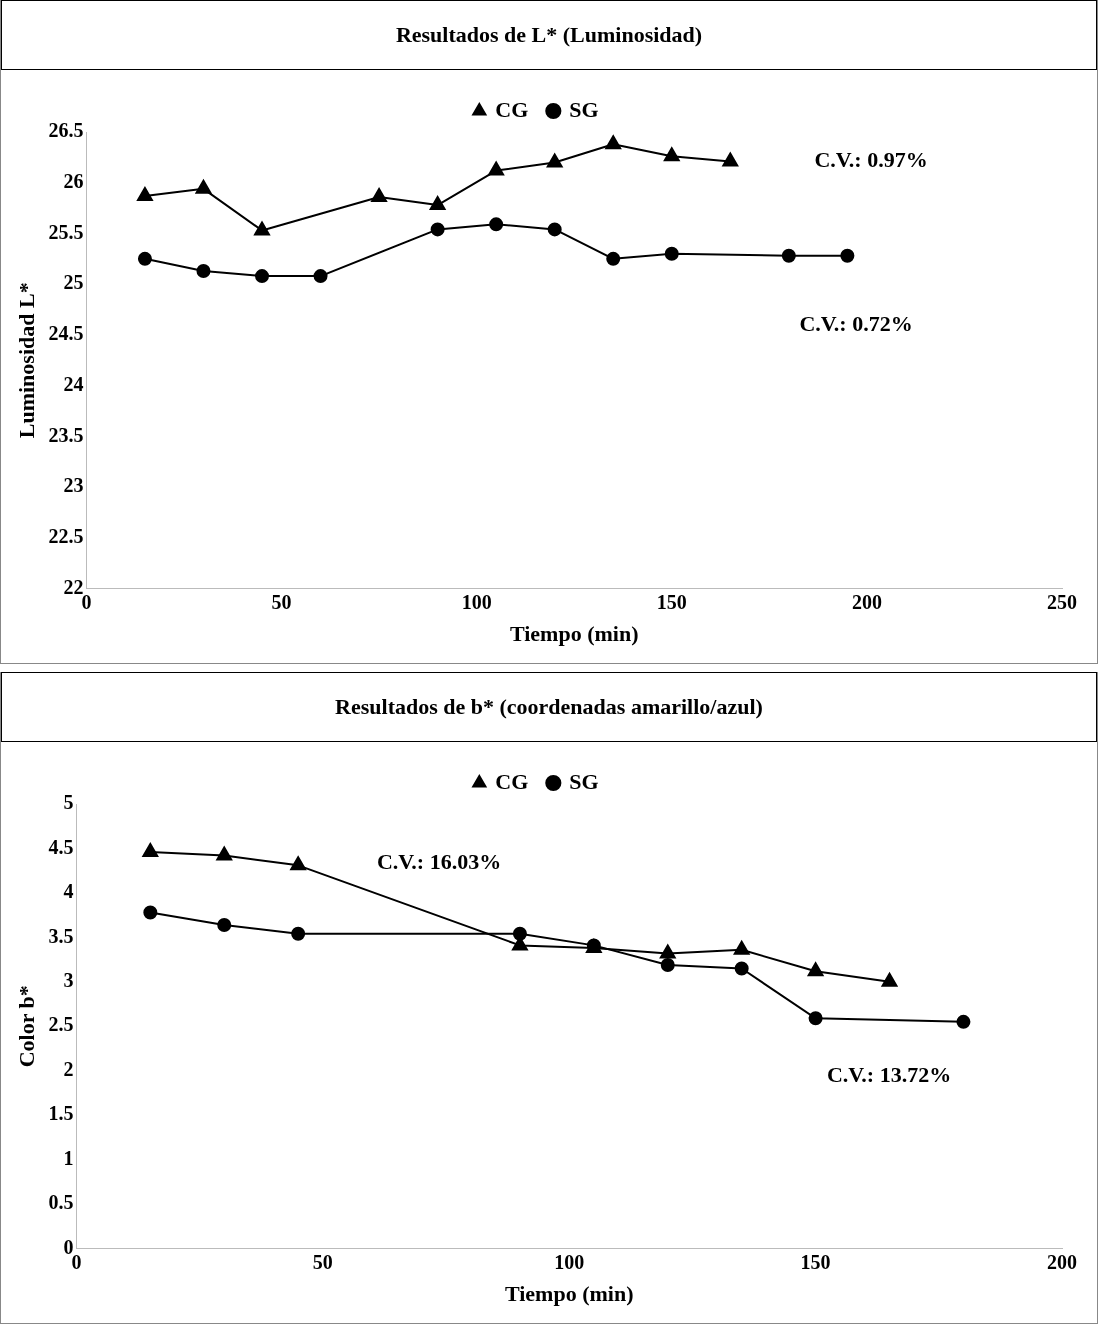  Describe the element at coordinates (61, 846) in the screenshot. I see `y-tick-label: 4.5` at that location.